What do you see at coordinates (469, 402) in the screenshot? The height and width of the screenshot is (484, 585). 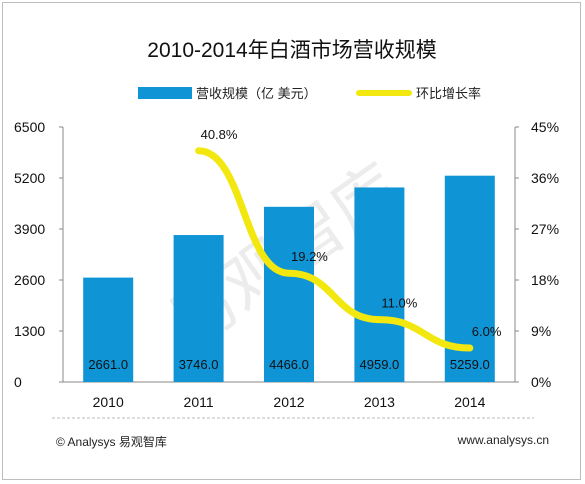 I see `x-tick-label: 2014` at bounding box center [469, 402].